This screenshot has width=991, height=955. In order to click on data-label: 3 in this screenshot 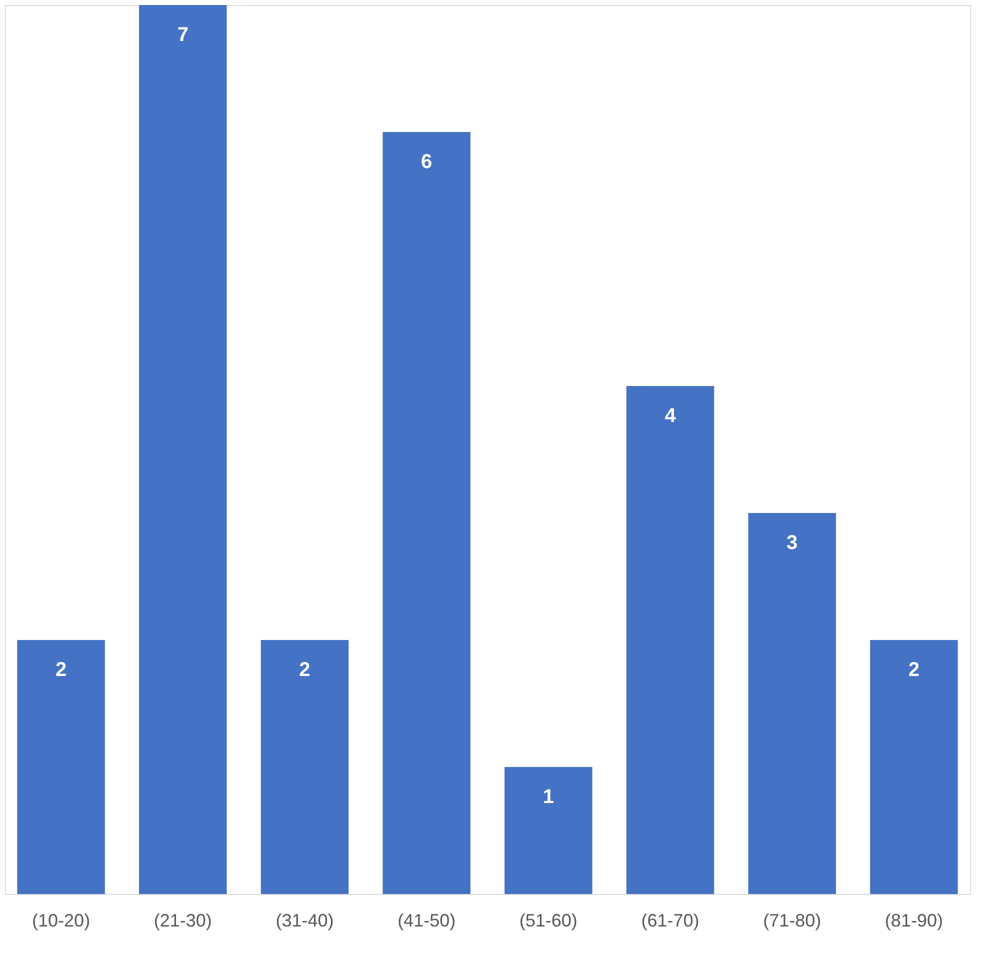, I will do `click(792, 543)`.